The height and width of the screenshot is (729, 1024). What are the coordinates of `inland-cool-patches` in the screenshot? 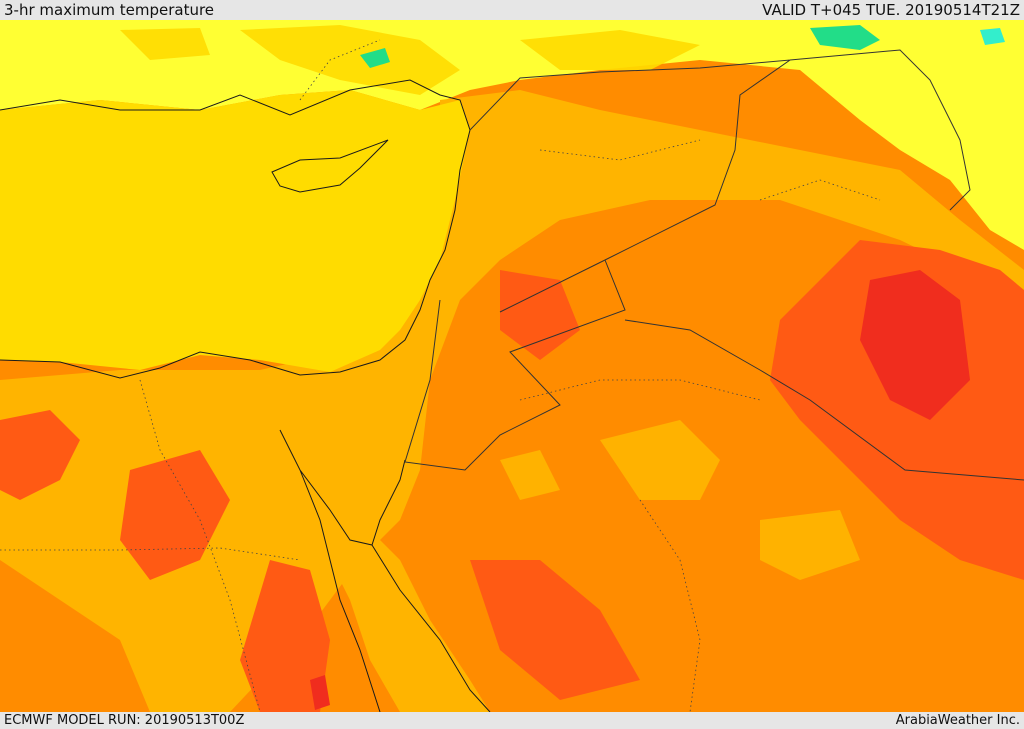 It's located at (680, 500).